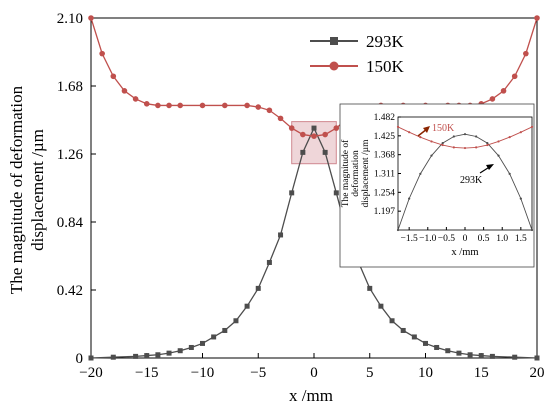  I want to click on inset-annotation-293k: 293K, so click(471, 180).